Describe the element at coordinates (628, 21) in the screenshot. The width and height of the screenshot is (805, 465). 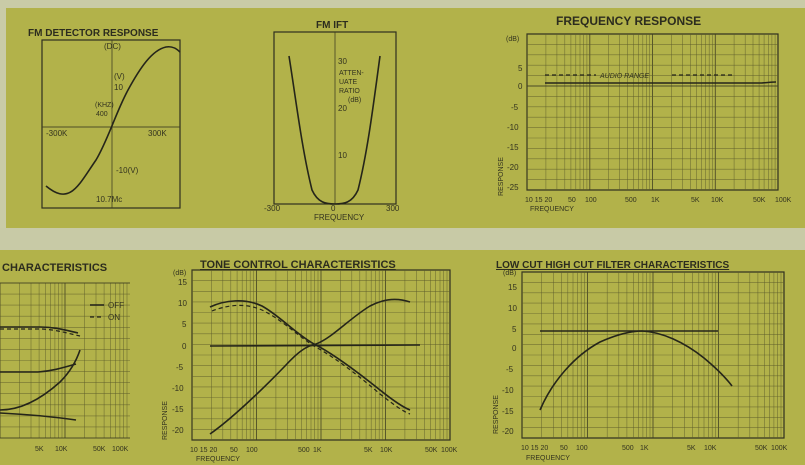
I see `frequency-response-title: FREQUENCY RESPONSE` at that location.